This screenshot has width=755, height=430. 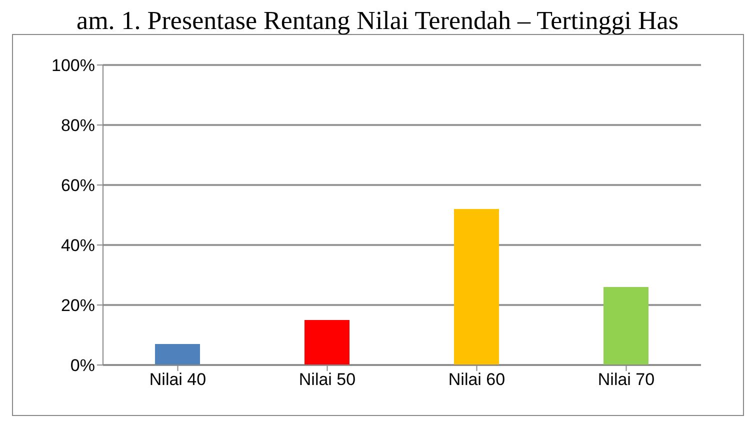 What do you see at coordinates (73, 66) in the screenshot?
I see `y-tick-label: 100%` at bounding box center [73, 66].